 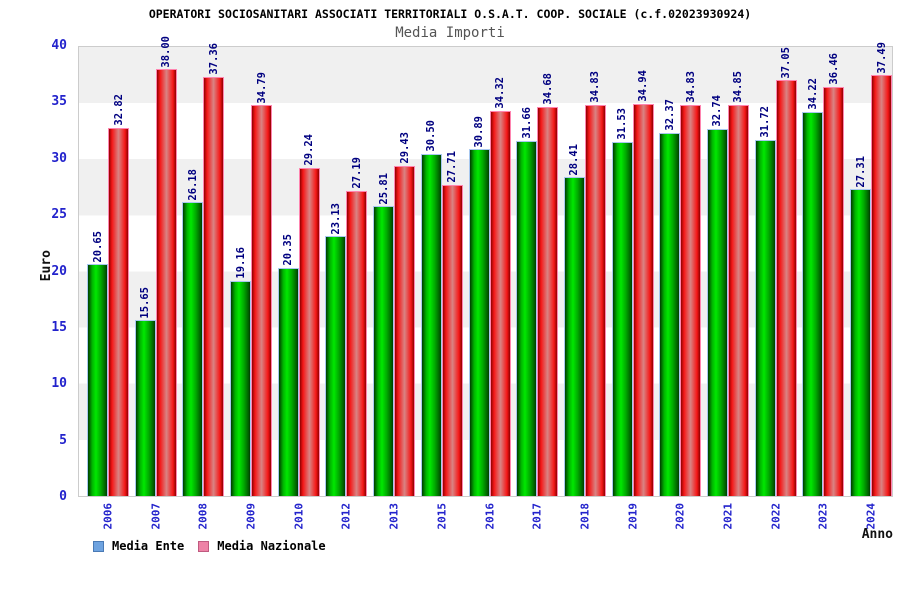 What do you see at coordinates (776, 516) in the screenshot?
I see `x-tick-label-2022: 2022` at bounding box center [776, 516].